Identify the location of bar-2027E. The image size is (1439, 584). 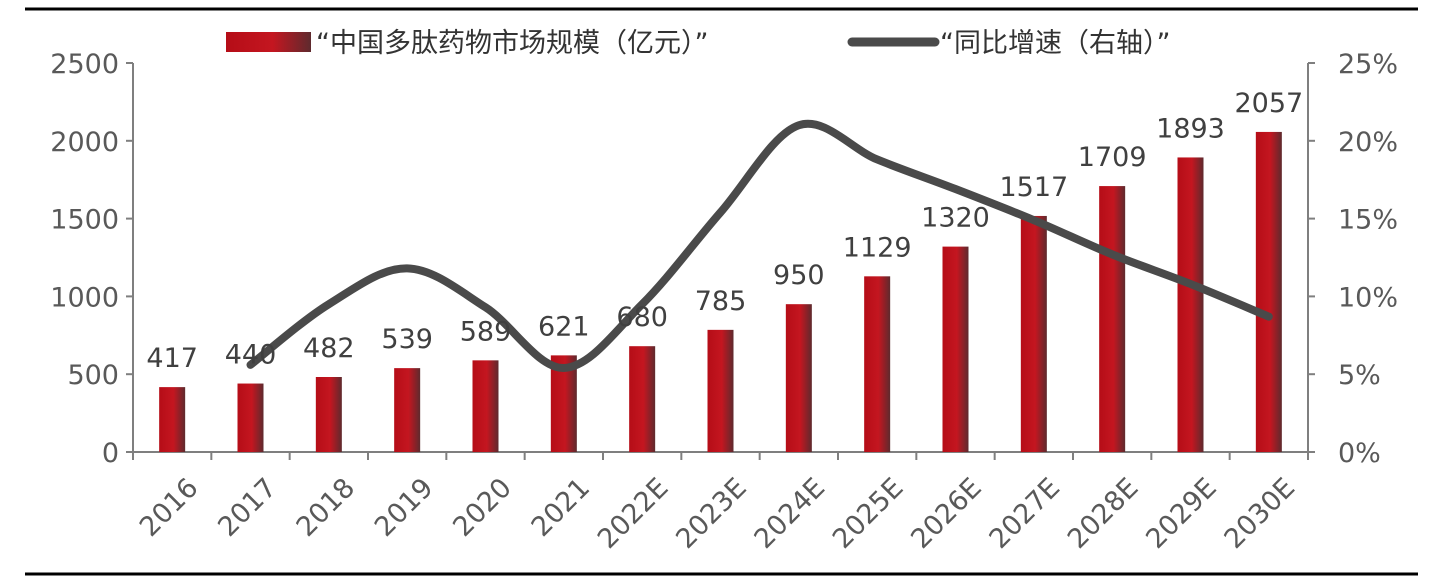
(1033, 333).